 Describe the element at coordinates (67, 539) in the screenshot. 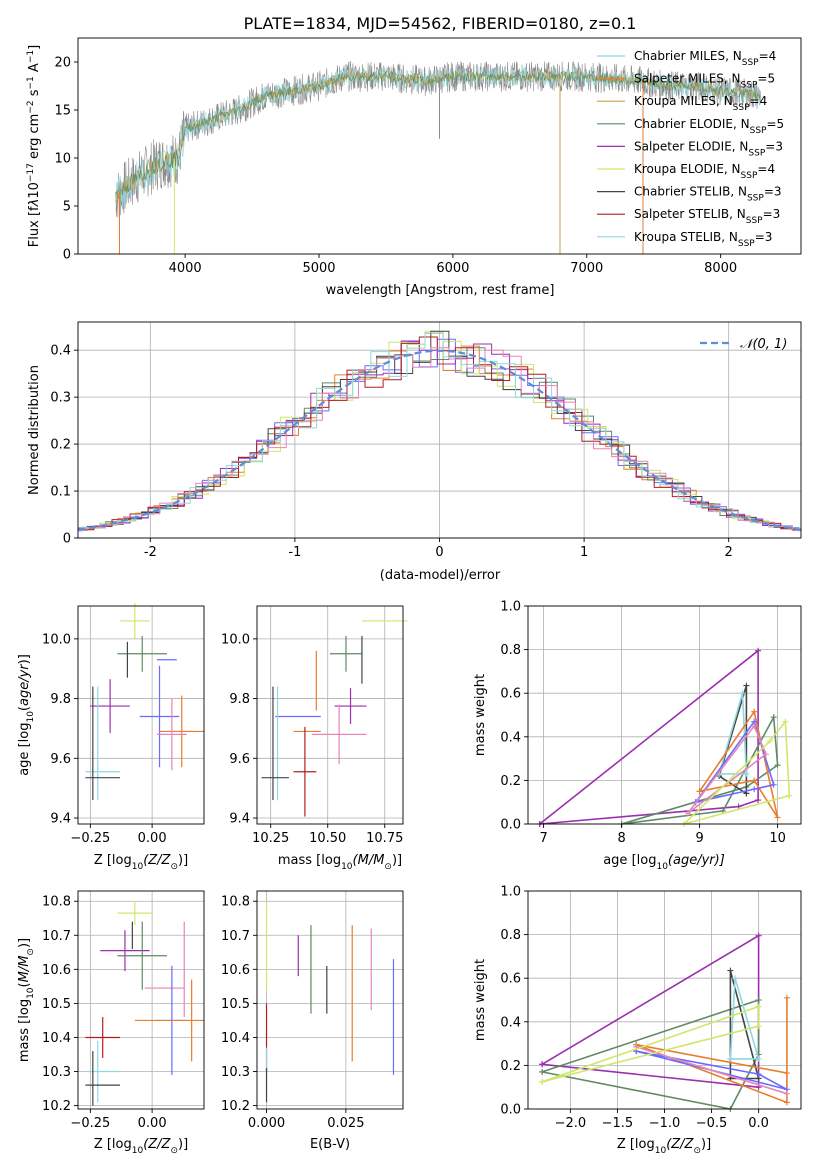

I see `y-tick-label: 0` at that location.